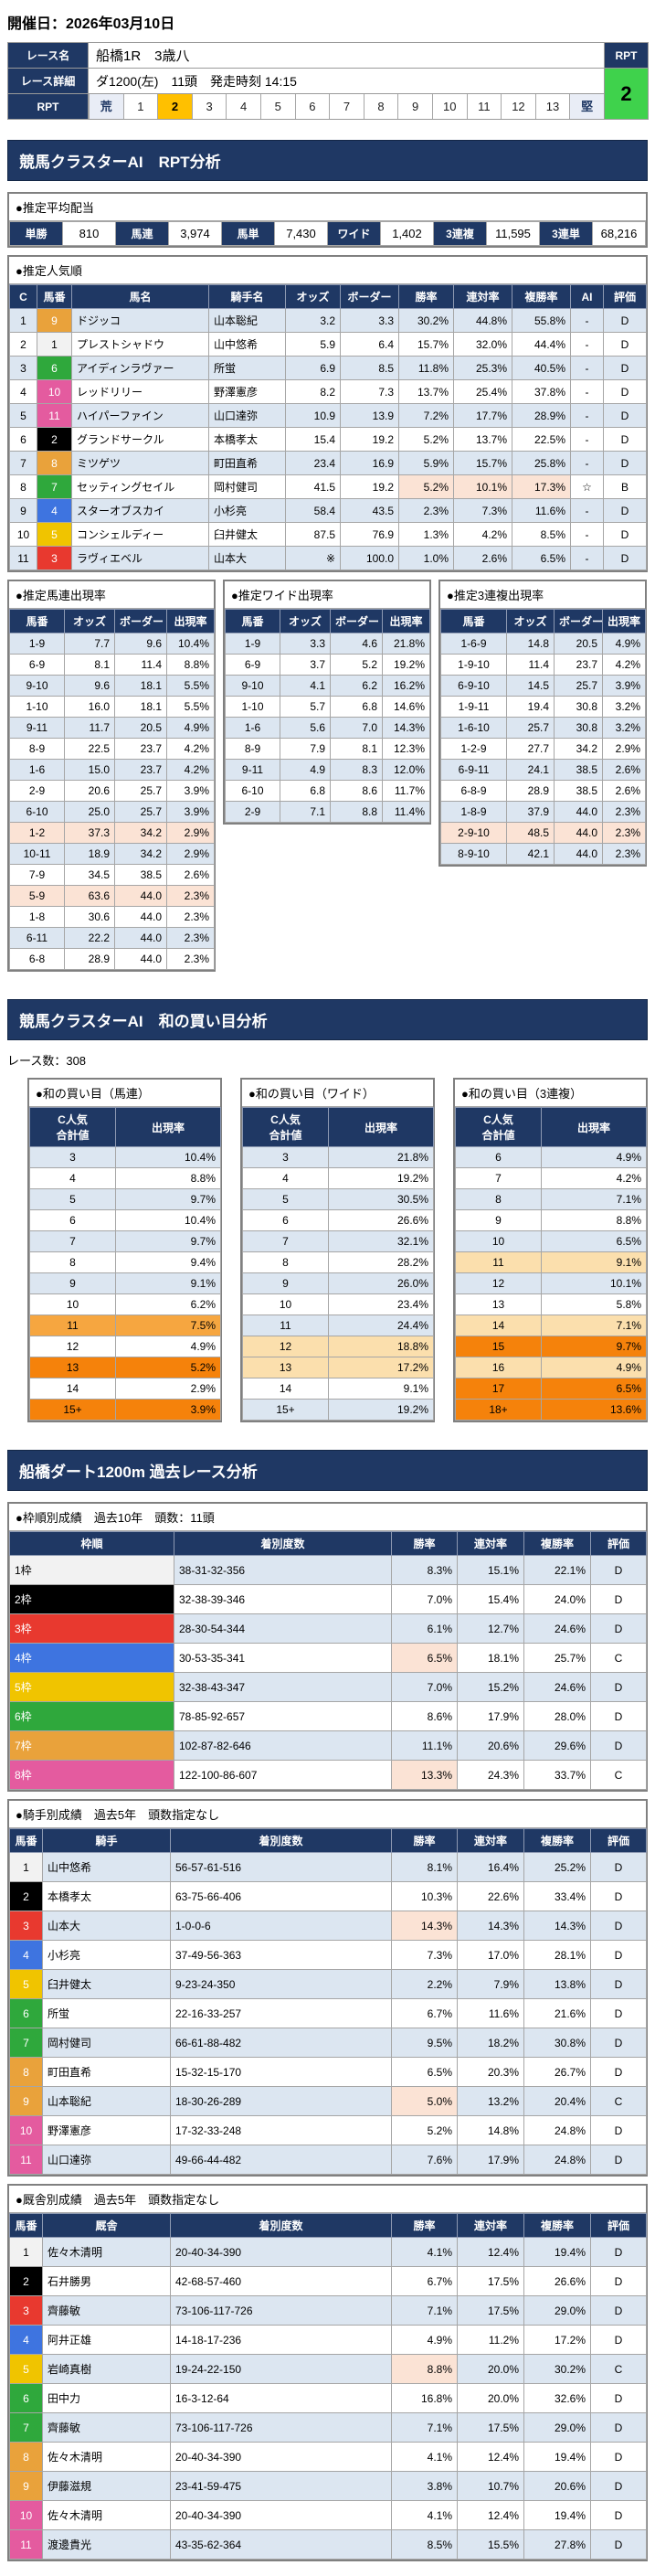 This screenshot has width=655, height=2576. Describe the element at coordinates (381, 1410) in the screenshot. I see `occurrence-rate: 19.2%` at that location.